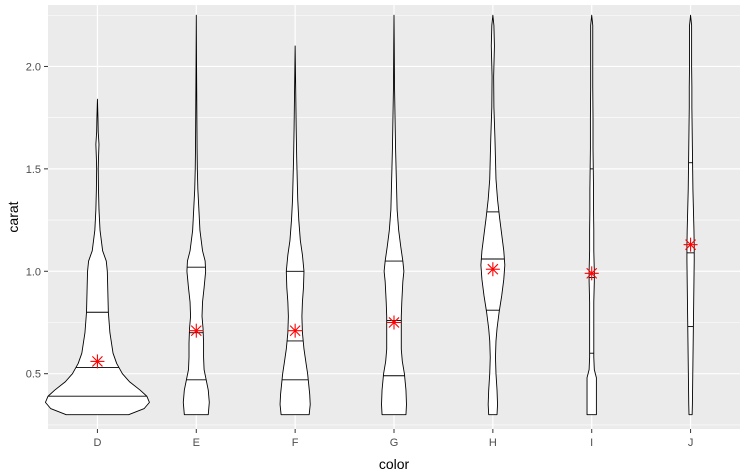  Describe the element at coordinates (33, 170) in the screenshot. I see `y-tick-label: 1.5` at that location.